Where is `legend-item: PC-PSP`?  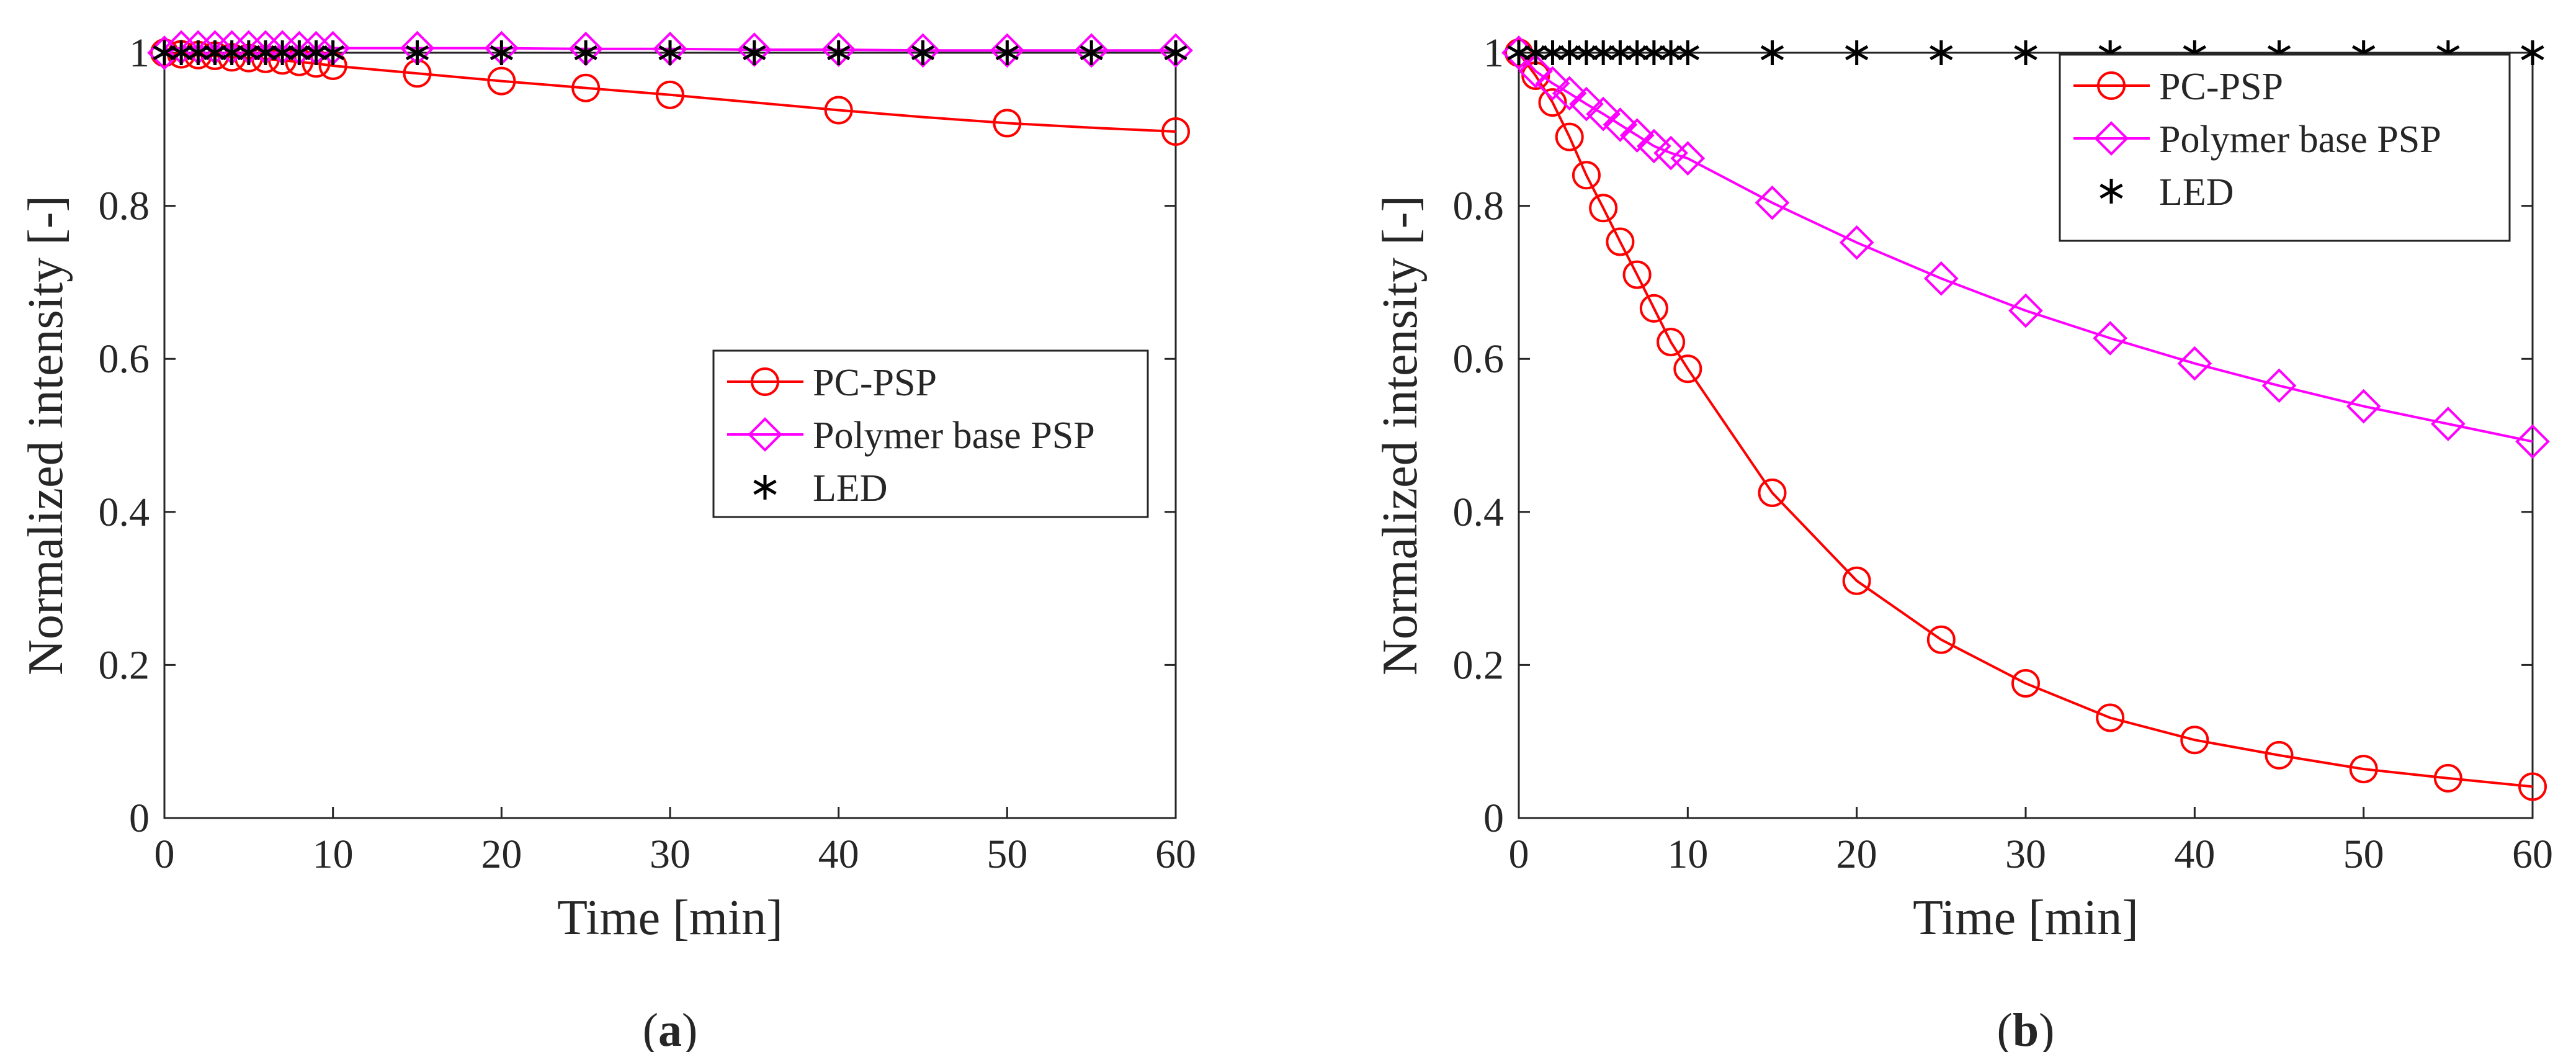 legend-item: PC-PSP is located at coordinates (832, 383).